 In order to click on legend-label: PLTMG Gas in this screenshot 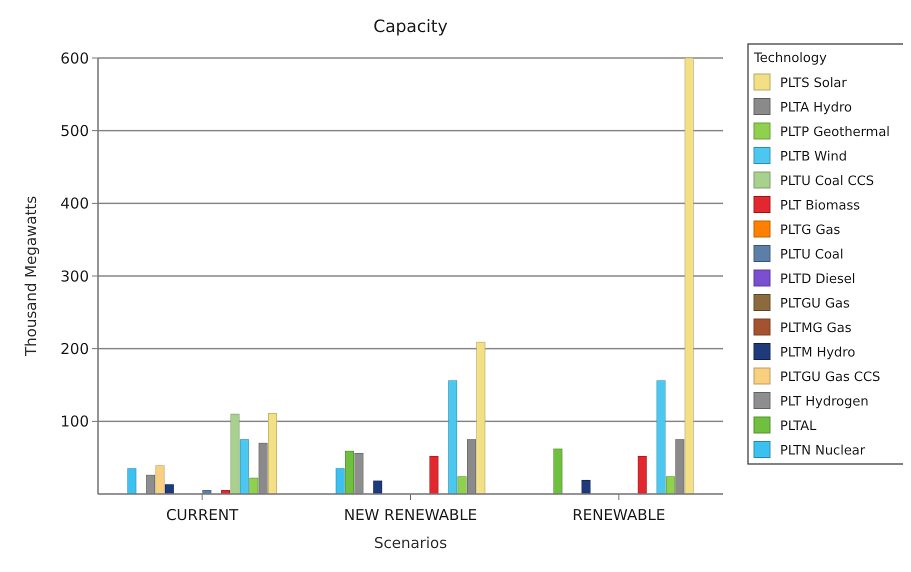, I will do `click(816, 328)`.